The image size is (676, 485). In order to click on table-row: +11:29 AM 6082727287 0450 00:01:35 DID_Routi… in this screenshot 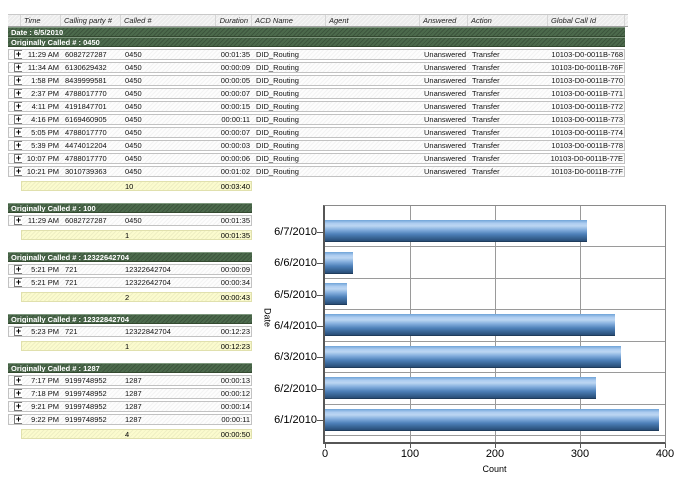, I will do `click(316, 54)`.